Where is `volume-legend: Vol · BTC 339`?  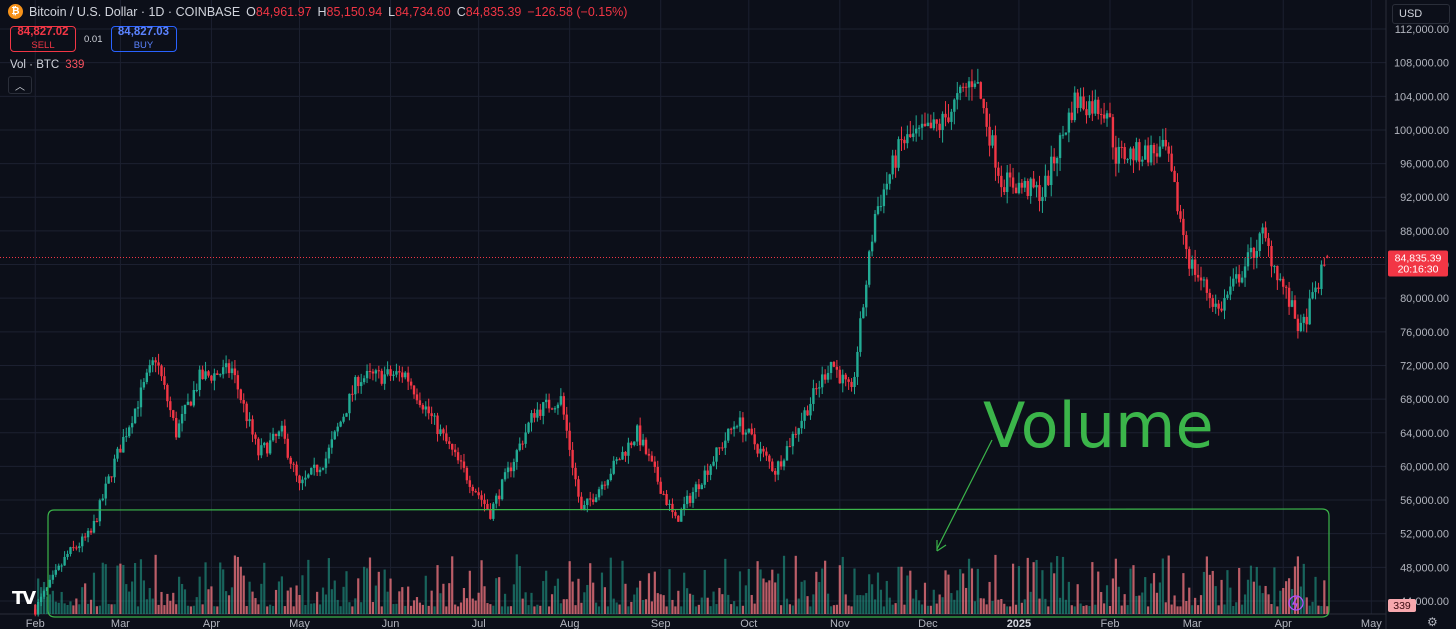 volume-legend: Vol · BTC 339 is located at coordinates (47, 65).